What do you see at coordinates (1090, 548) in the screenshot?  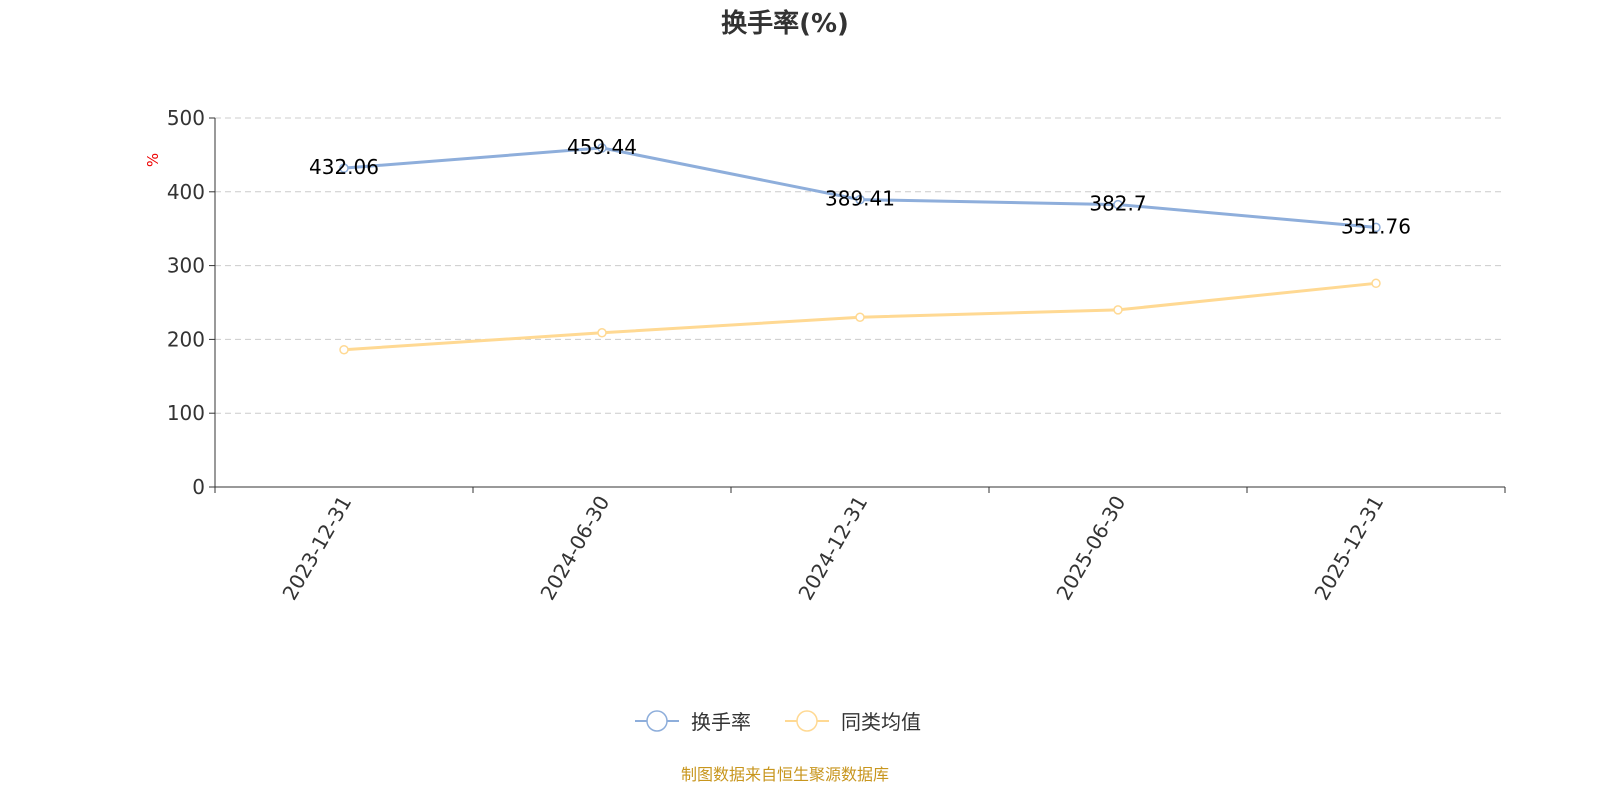 I see `x-tick-label: 2025-06-30` at bounding box center [1090, 548].